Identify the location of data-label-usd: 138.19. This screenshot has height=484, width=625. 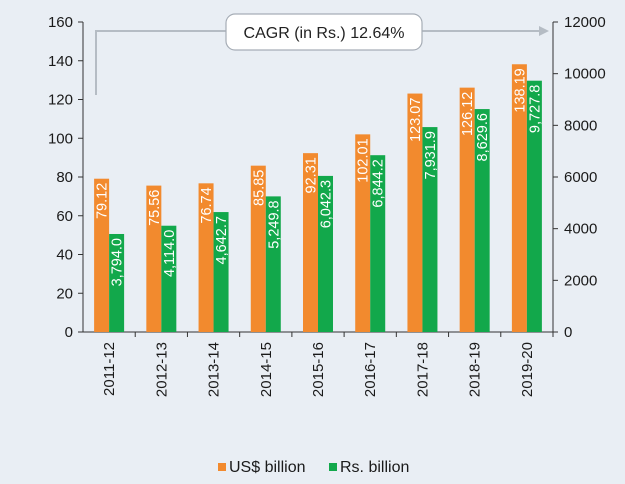
(520, 90).